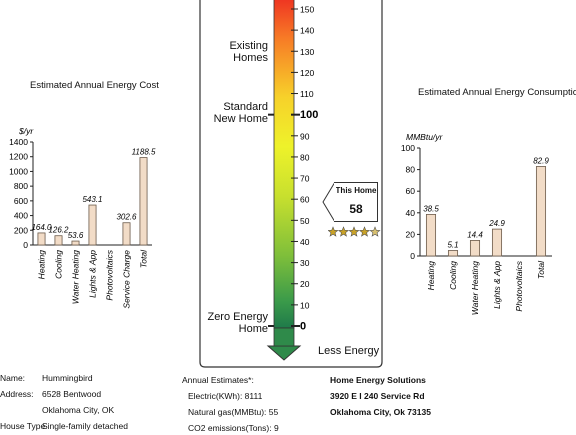  Describe the element at coordinates (13, 378) in the screenshot. I see `name-label: Name:` at that location.